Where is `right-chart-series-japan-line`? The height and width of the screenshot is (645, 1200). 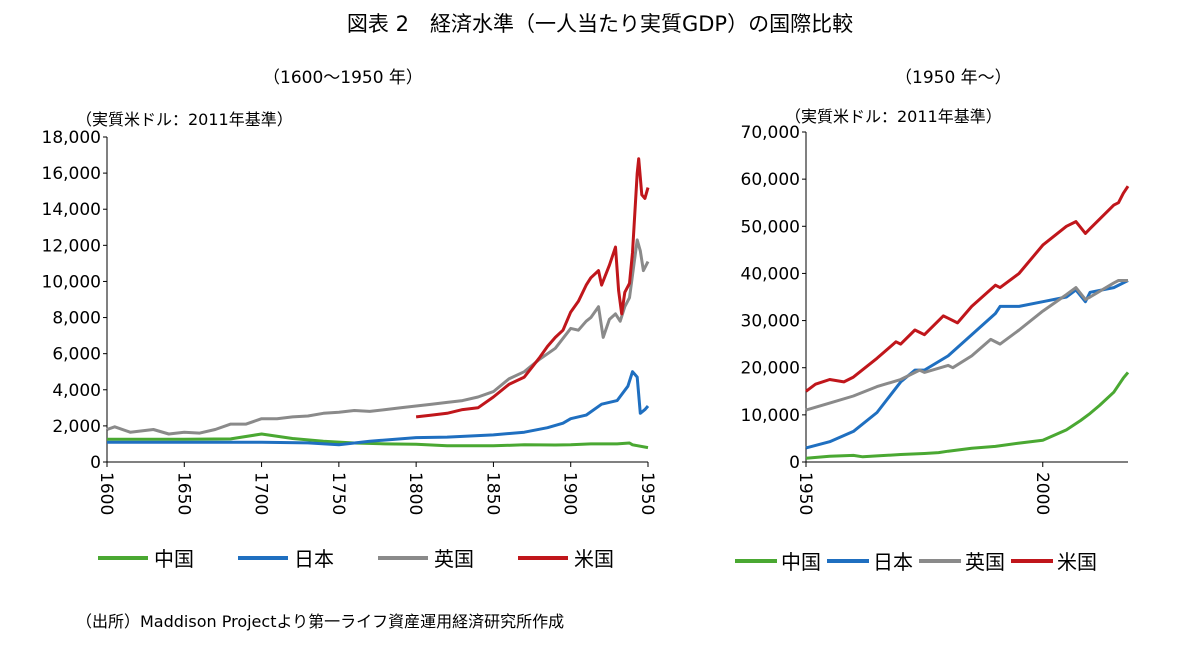 right-chart-series-japan-line is located at coordinates (967, 364).